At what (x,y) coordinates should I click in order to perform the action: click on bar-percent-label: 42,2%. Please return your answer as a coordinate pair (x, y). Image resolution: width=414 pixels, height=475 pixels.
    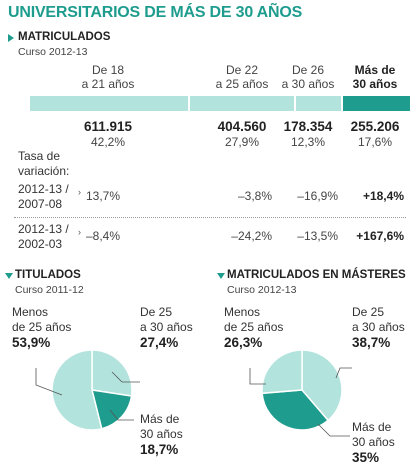
    Looking at the image, I should click on (108, 142).